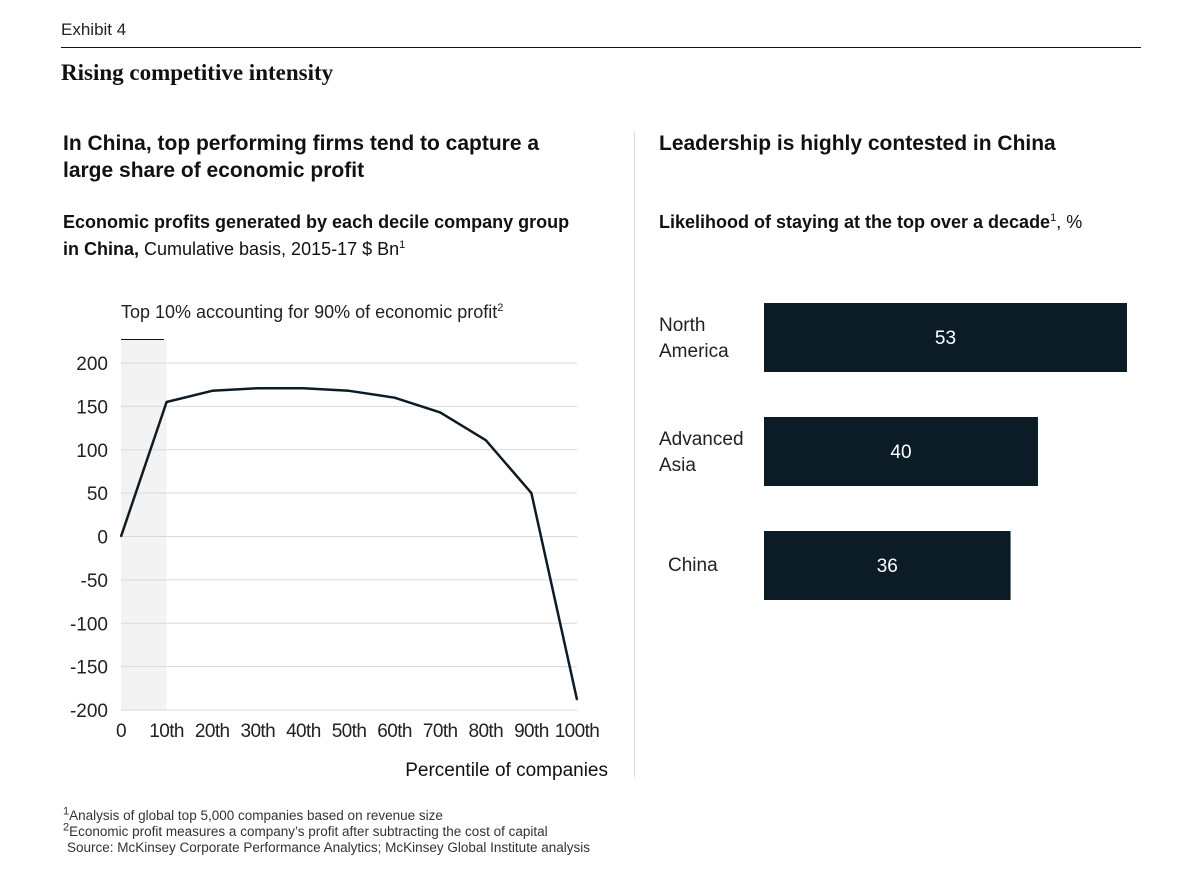  Describe the element at coordinates (440, 731) in the screenshot. I see `x-tick-label: 70th` at that location.